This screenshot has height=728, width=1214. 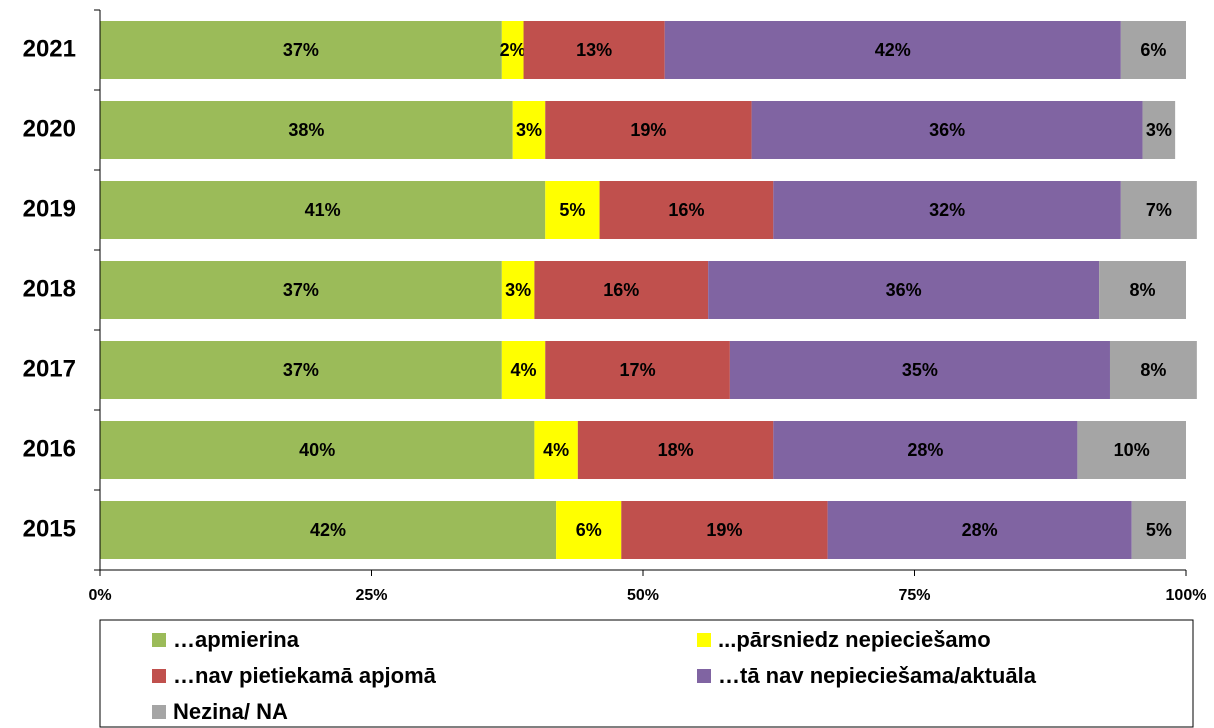 I want to click on data-label: 41%, so click(x=323, y=210).